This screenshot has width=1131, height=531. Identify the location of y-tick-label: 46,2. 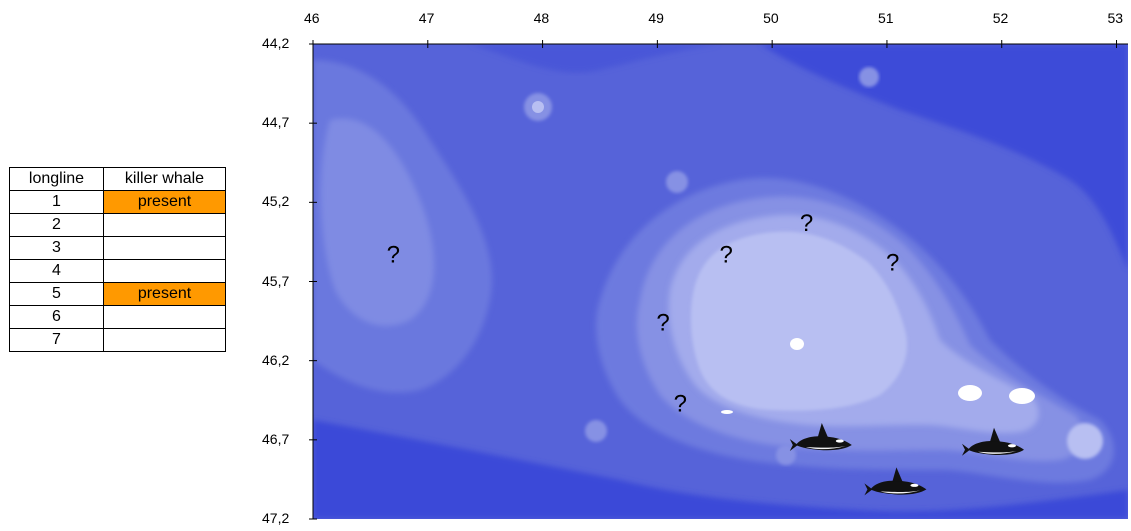
(276, 359).